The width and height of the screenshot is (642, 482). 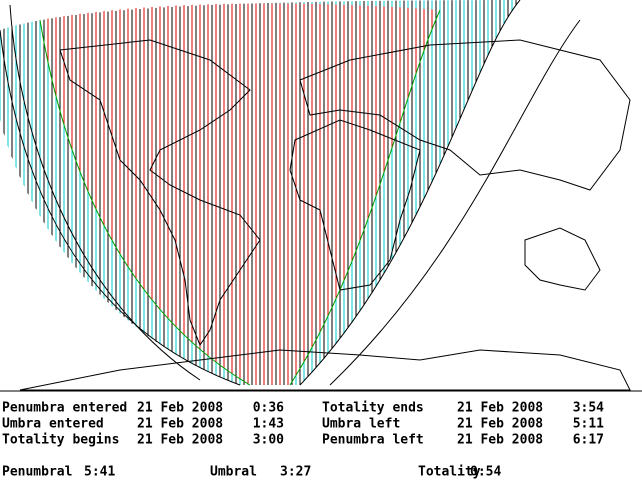 What do you see at coordinates (53, 424) in the screenshot?
I see `event-label: Umbra entered` at bounding box center [53, 424].